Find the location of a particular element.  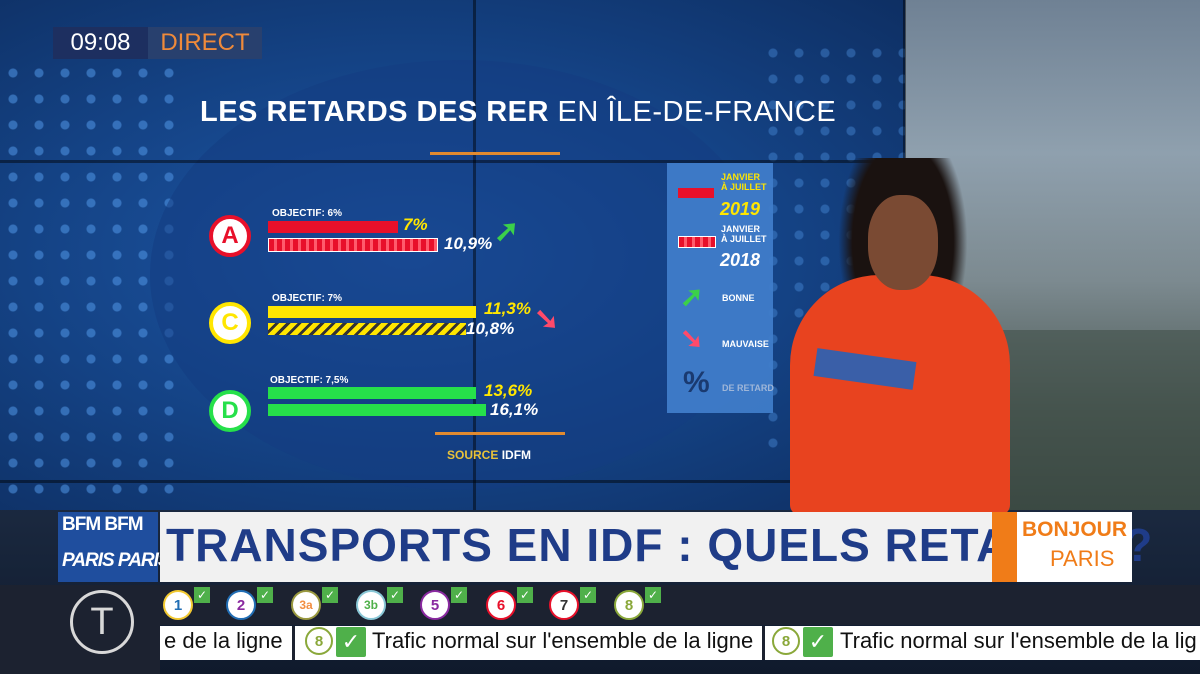

rer-a-objective: OBJECTIF: 6% is located at coordinates (307, 213).